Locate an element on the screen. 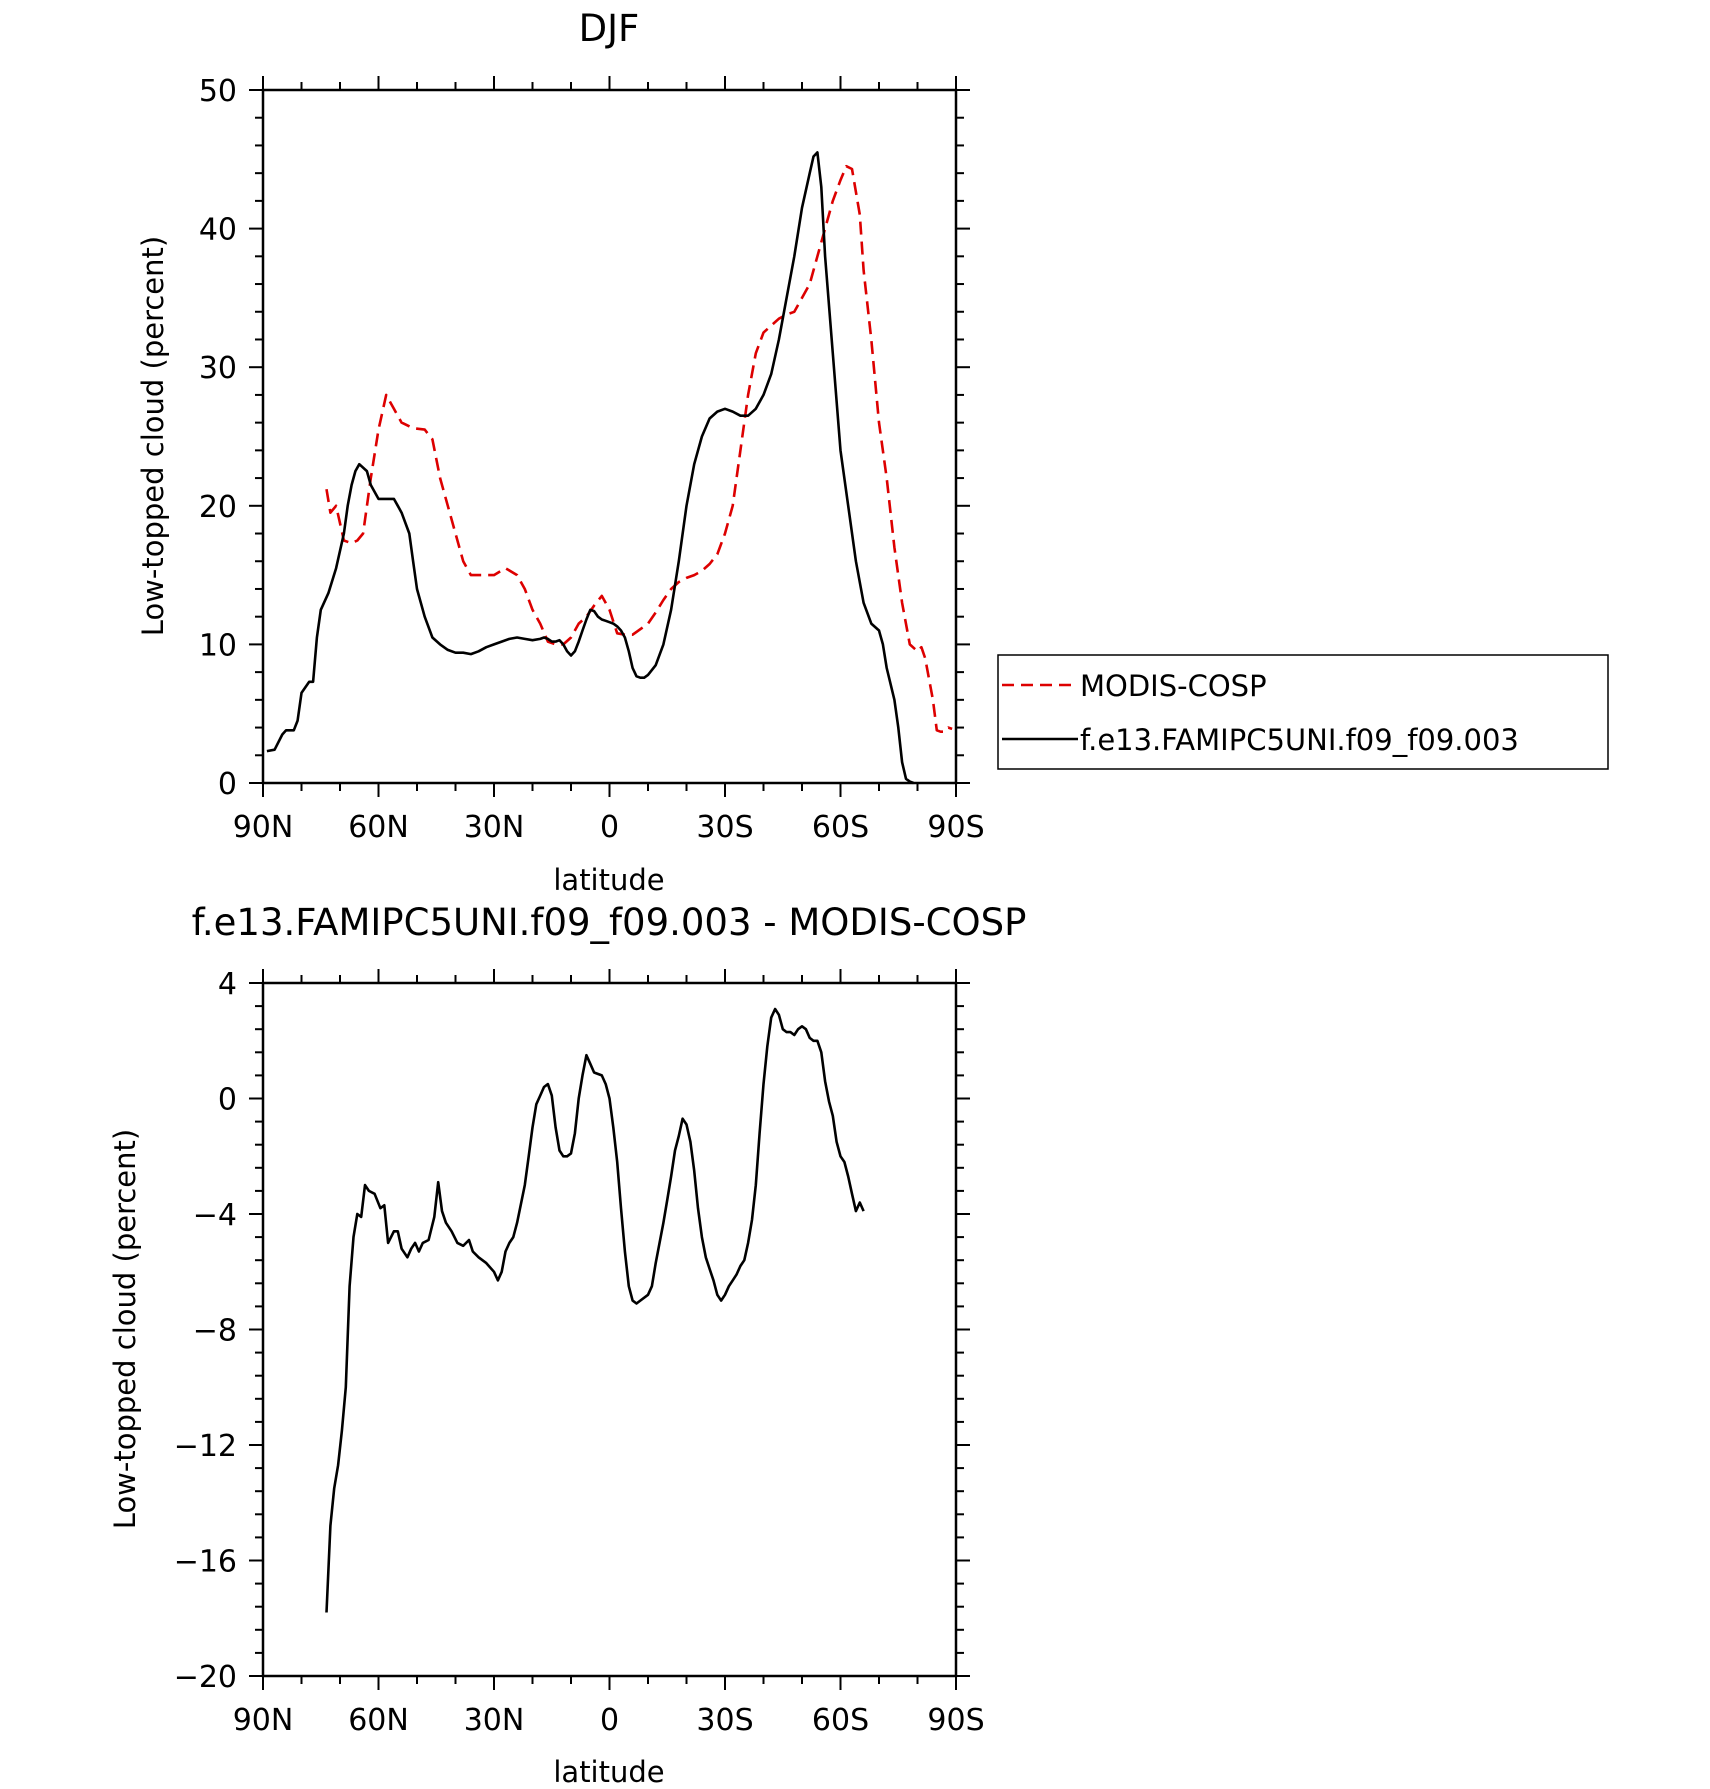 This screenshot has width=1710, height=1789. bottom-x-tick-label: 90N is located at coordinates (263, 1720).